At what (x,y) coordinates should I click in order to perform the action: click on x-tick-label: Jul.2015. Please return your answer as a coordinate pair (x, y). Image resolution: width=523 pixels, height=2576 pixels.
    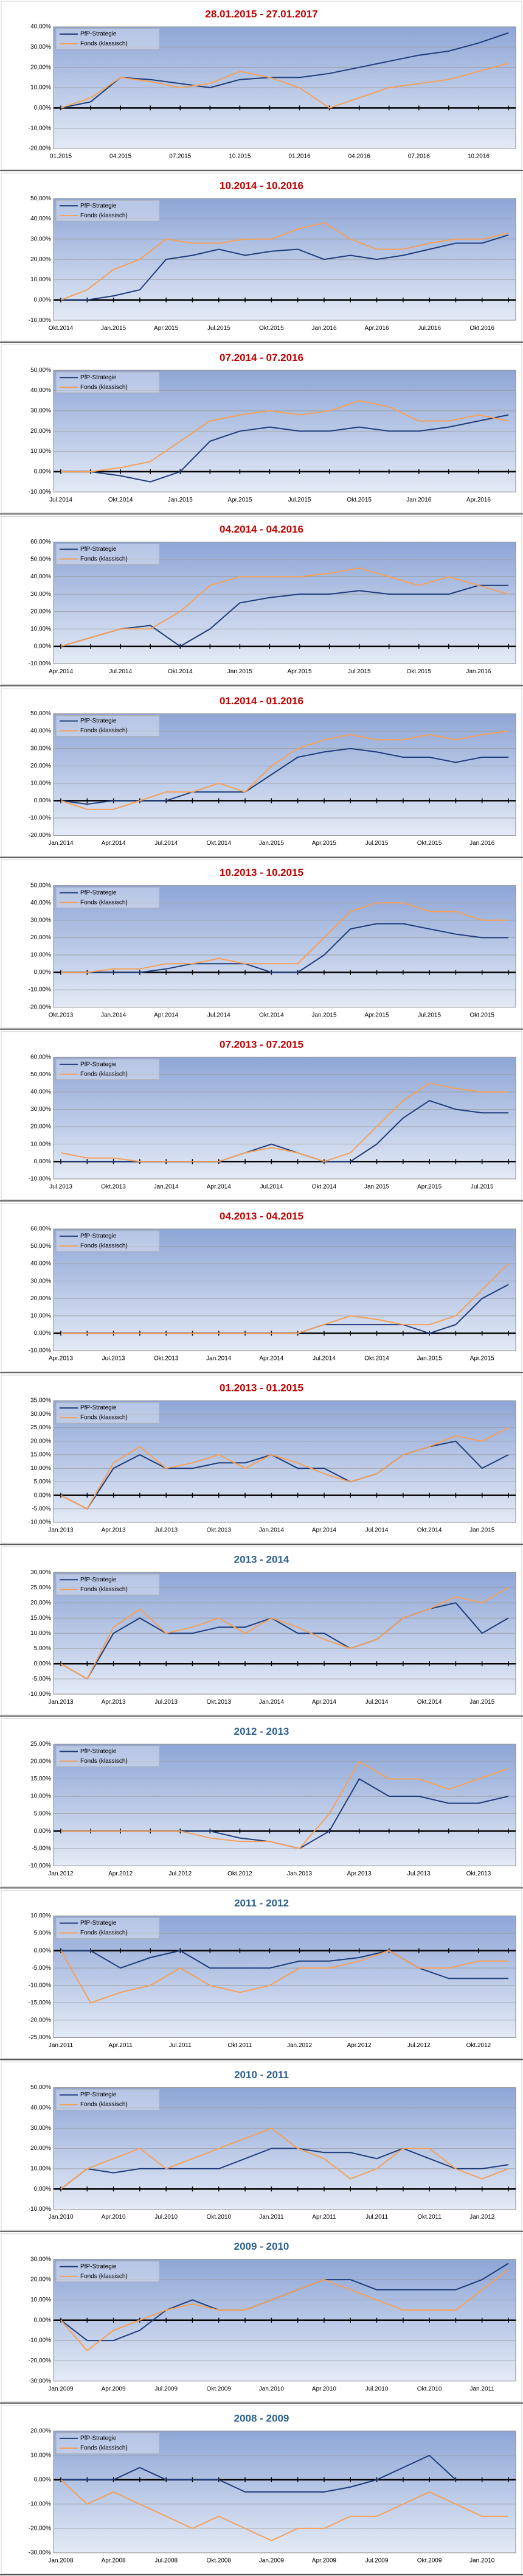
    Looking at the image, I should click on (482, 1186).